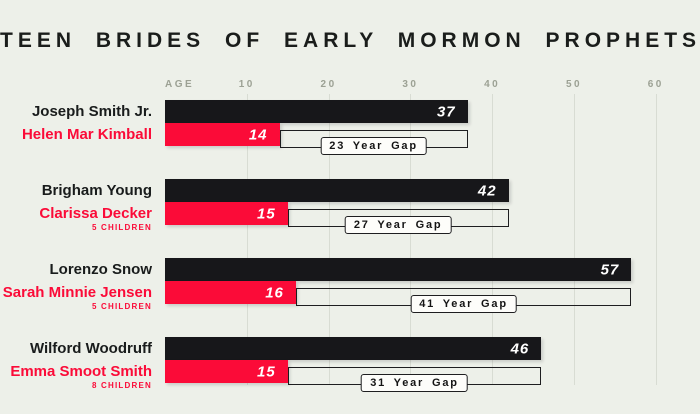  What do you see at coordinates (96, 190) in the screenshot?
I see `prophet-name-label: Brigham Young` at bounding box center [96, 190].